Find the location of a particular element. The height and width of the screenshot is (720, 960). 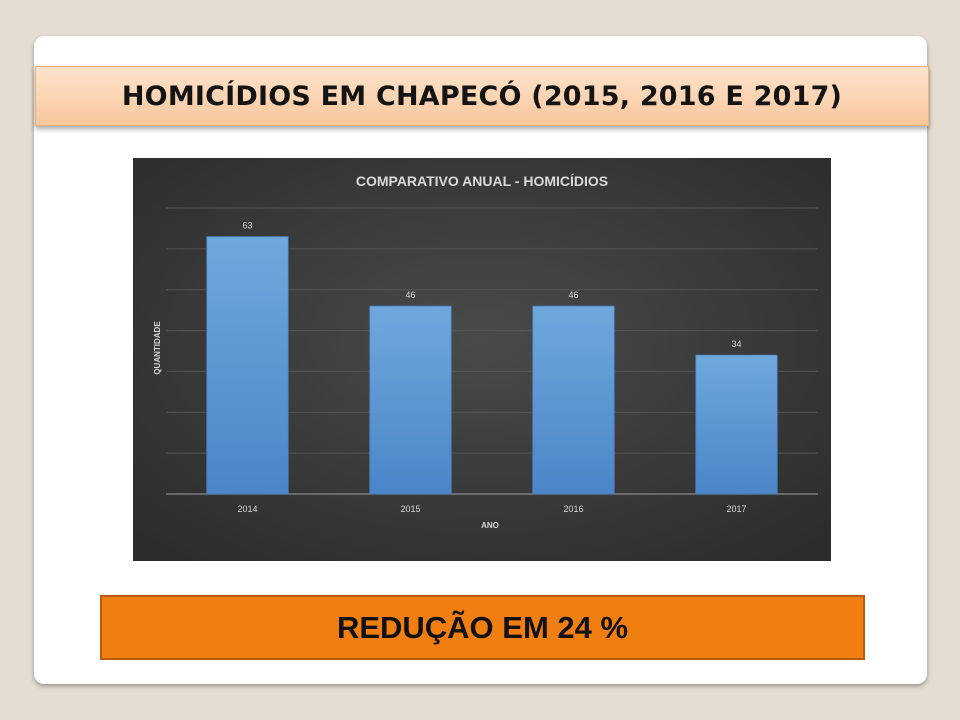

y-axis-label: QUANTIDADE is located at coordinates (157, 348).